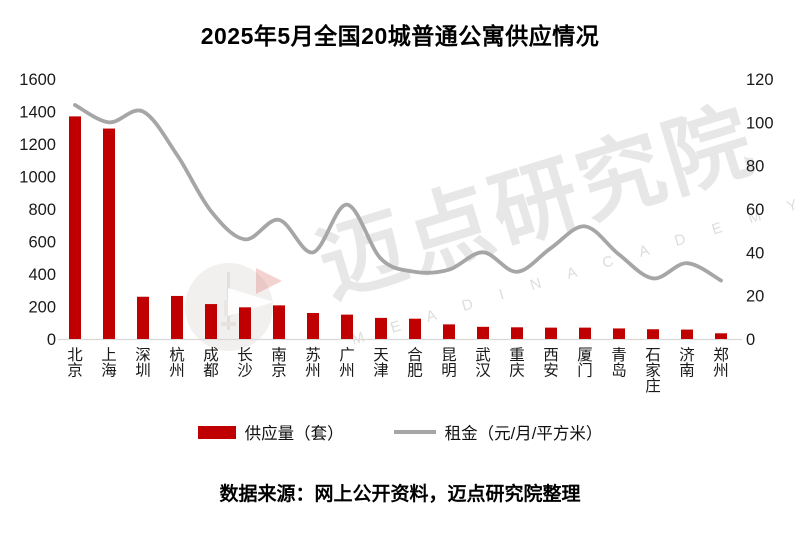 The height and width of the screenshot is (537, 800). What do you see at coordinates (755, 167) in the screenshot?
I see `right-axis-tick: 80` at bounding box center [755, 167].